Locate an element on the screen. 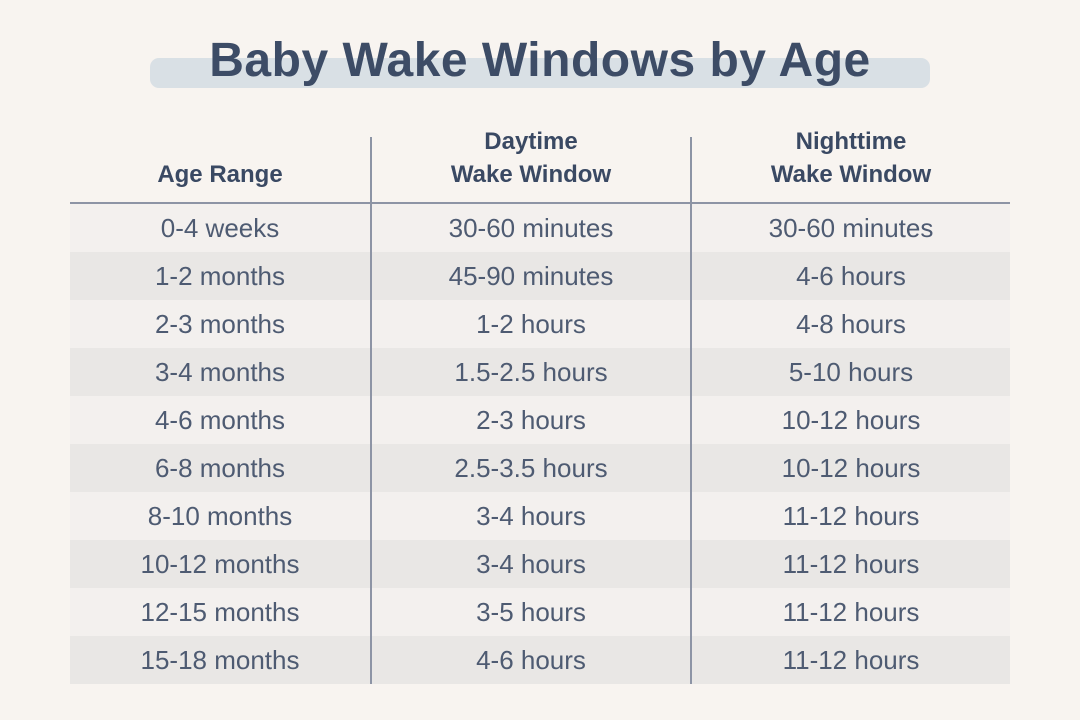 Image resolution: width=1080 pixels, height=720 pixels. age-range-cell: 2-3 months is located at coordinates (220, 323).